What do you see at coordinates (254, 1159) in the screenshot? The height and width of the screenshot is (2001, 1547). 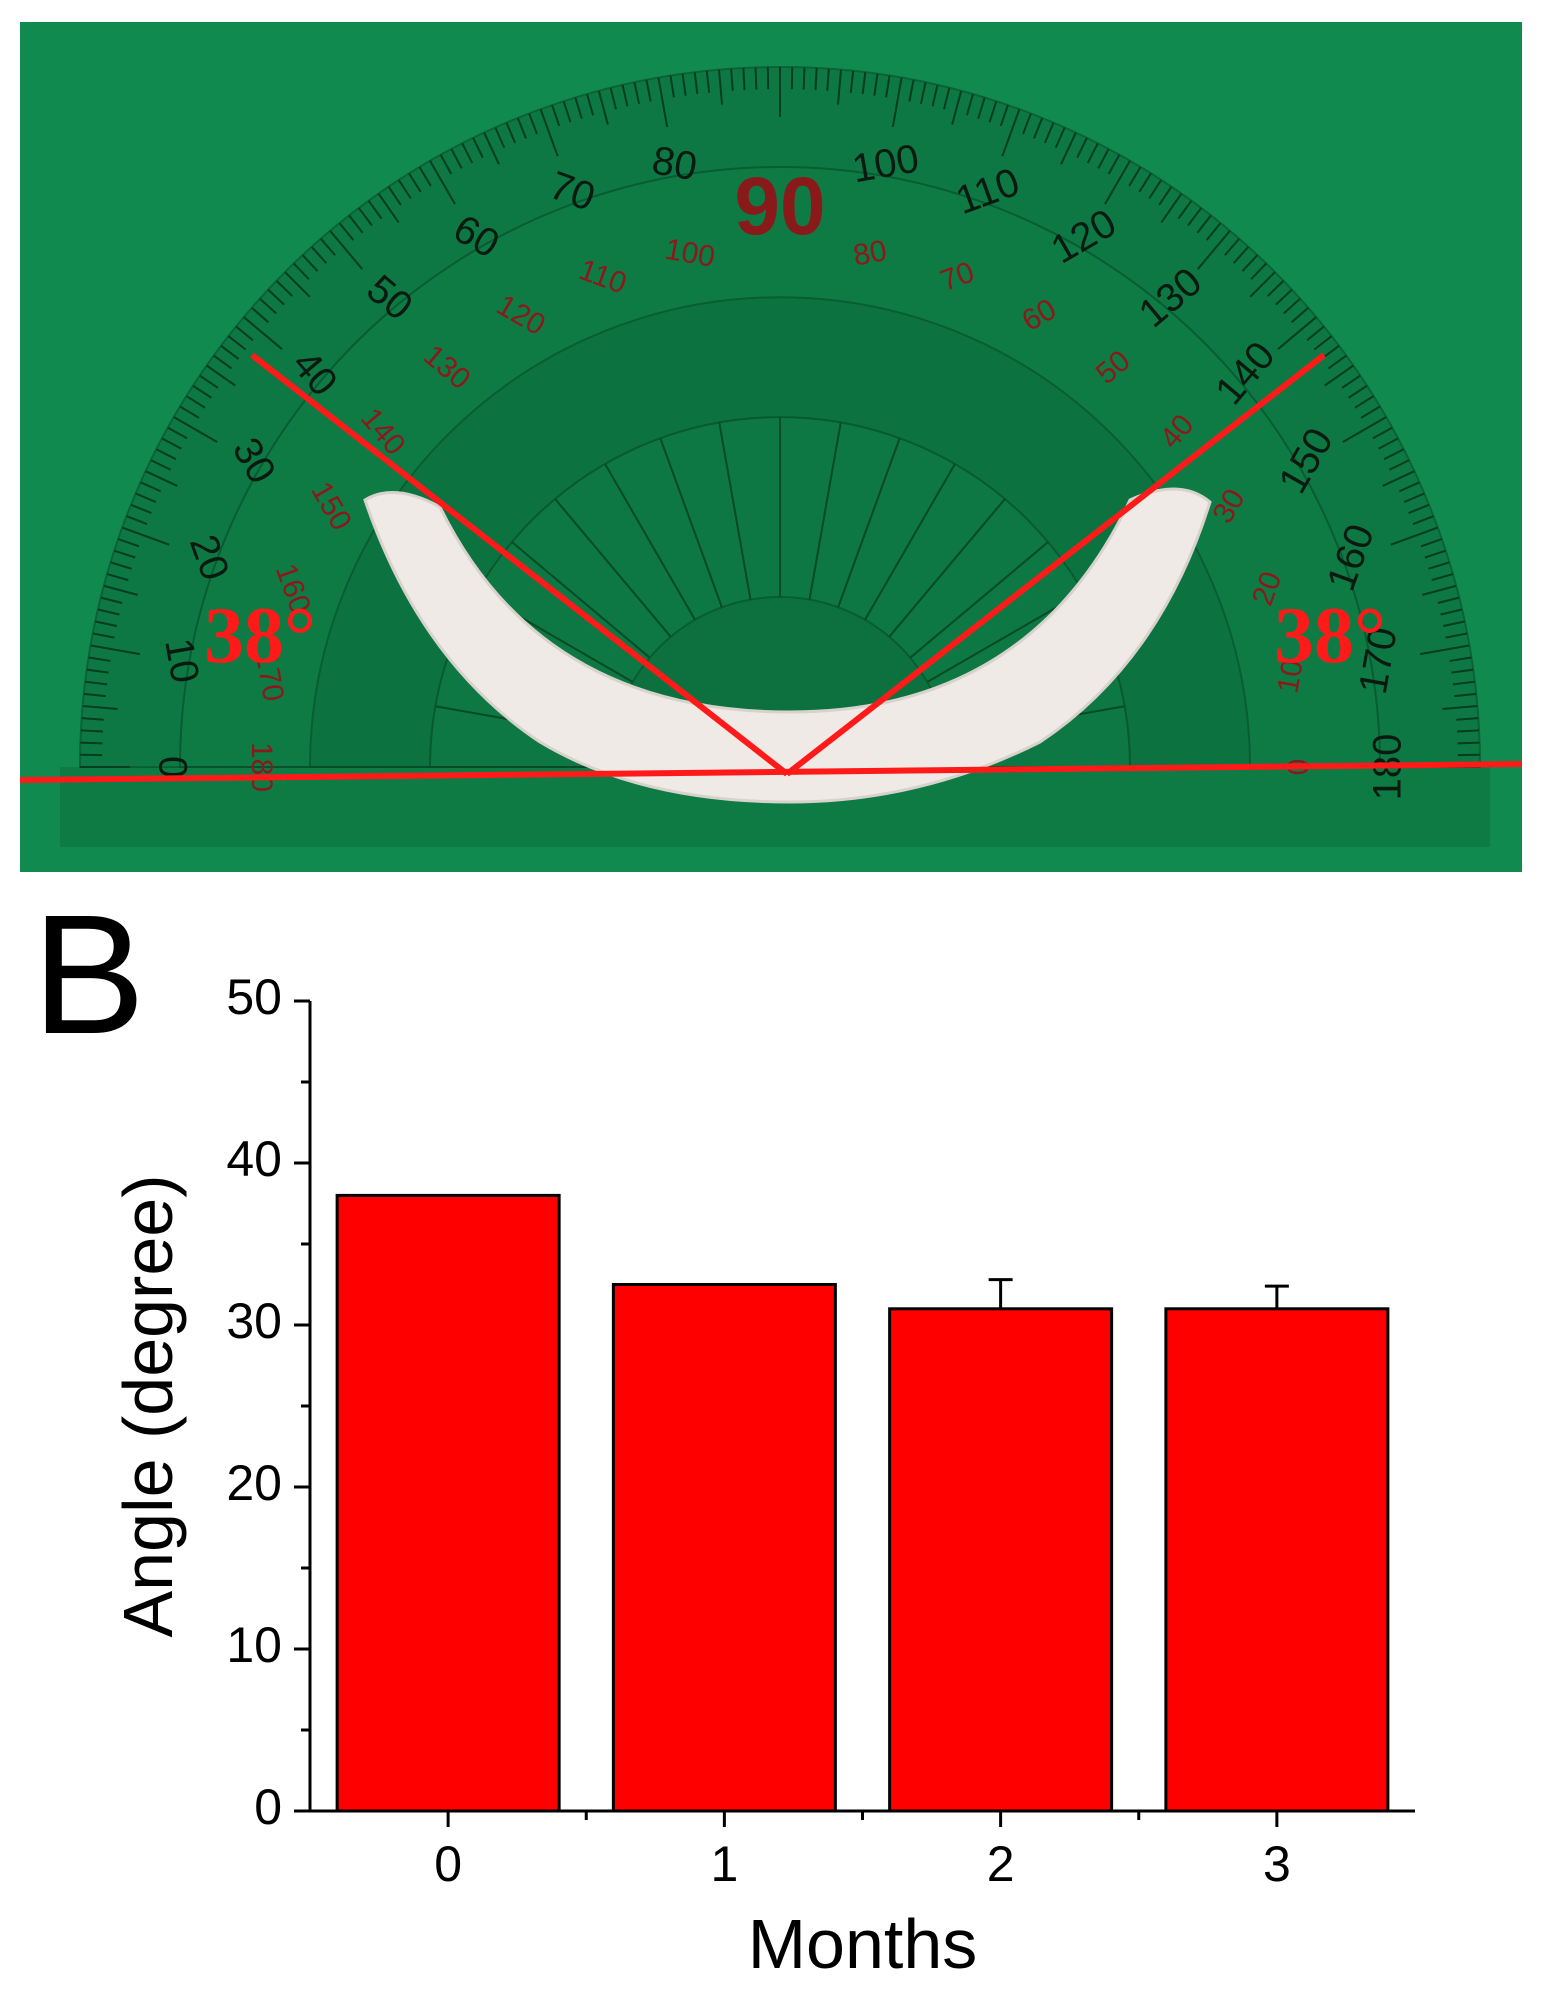 I see `y-tick-label: 40` at bounding box center [254, 1159].